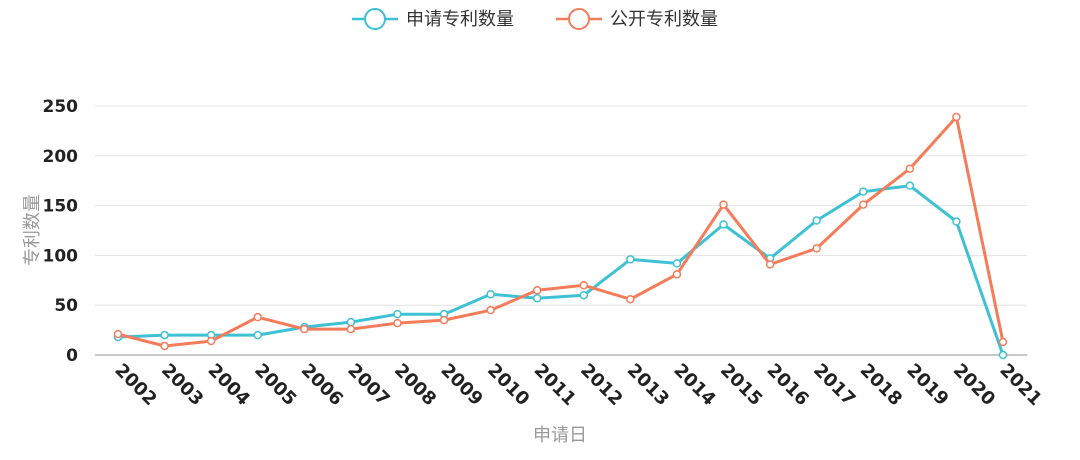  What do you see at coordinates (648, 385) in the screenshot?
I see `x-tick-label: 2013` at bounding box center [648, 385].